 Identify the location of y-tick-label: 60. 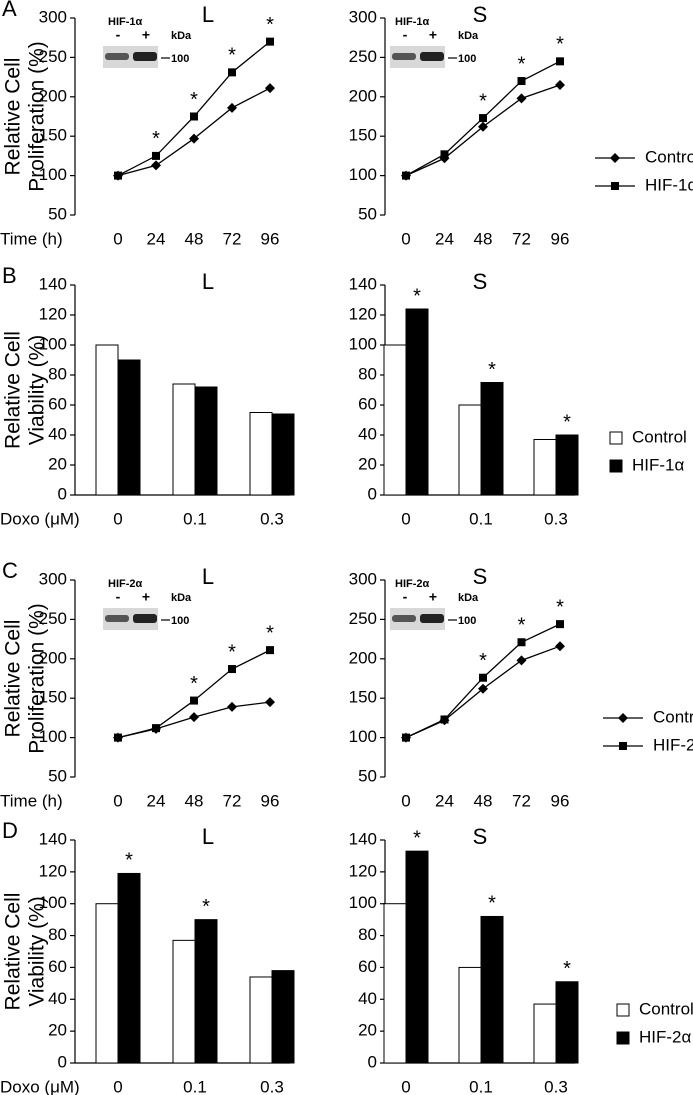
(367, 966).